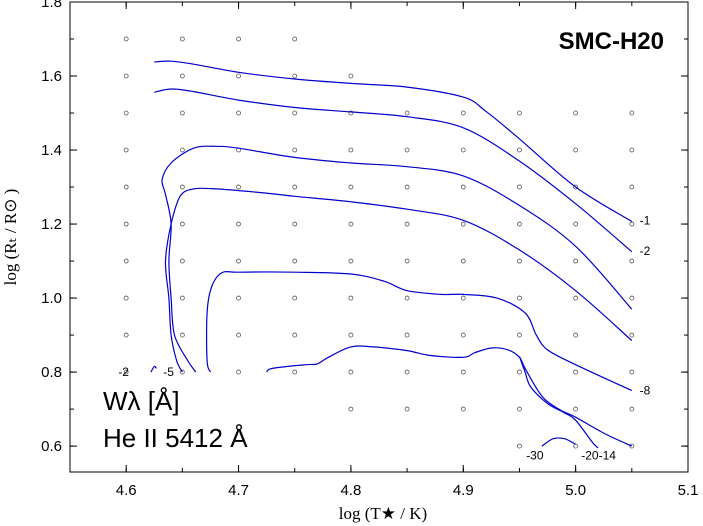 This screenshot has height=526, width=703. Describe the element at coordinates (51, 224) in the screenshot. I see `y-tick-label: 1.2` at that location.